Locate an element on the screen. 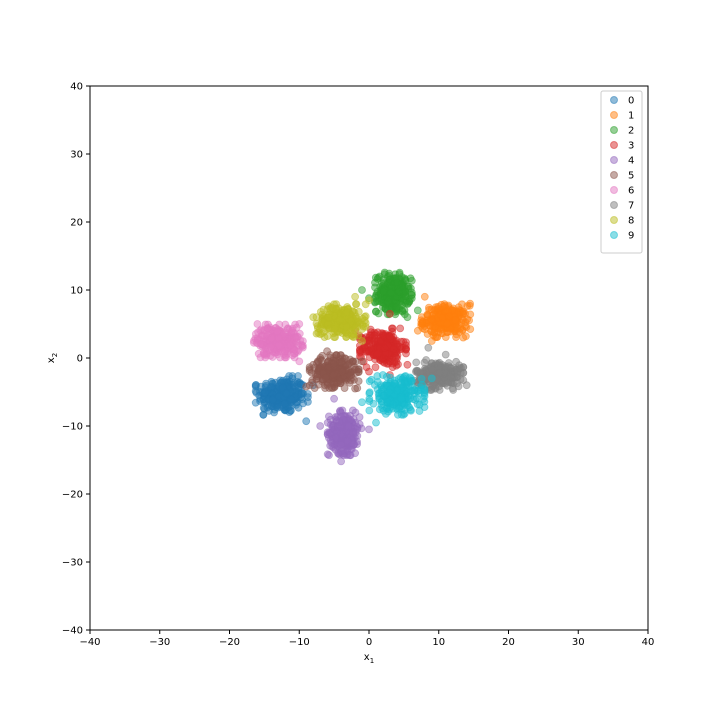 This screenshot has height=724, width=720. legend: 0 1 2 3 4 5 6 7 8 9 is located at coordinates (621, 172).